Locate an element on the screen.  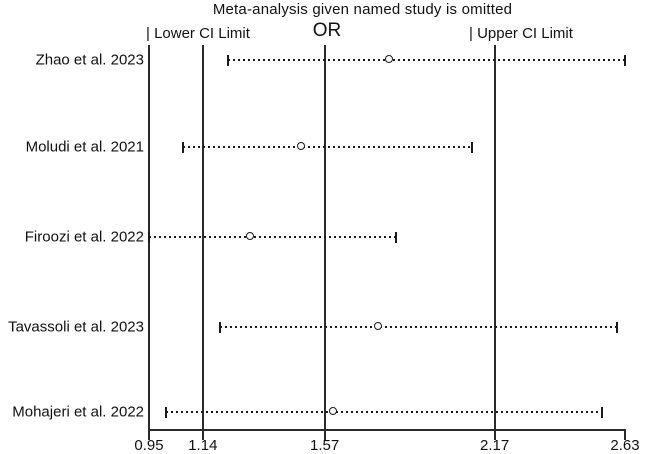
study-label: Moludi et al. 2021 is located at coordinates (84, 147).